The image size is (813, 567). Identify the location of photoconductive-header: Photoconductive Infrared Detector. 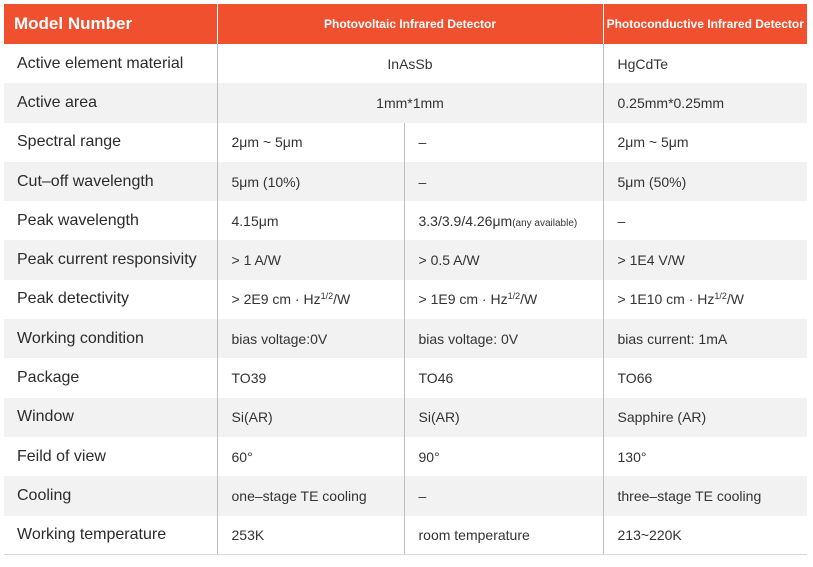
(705, 24).